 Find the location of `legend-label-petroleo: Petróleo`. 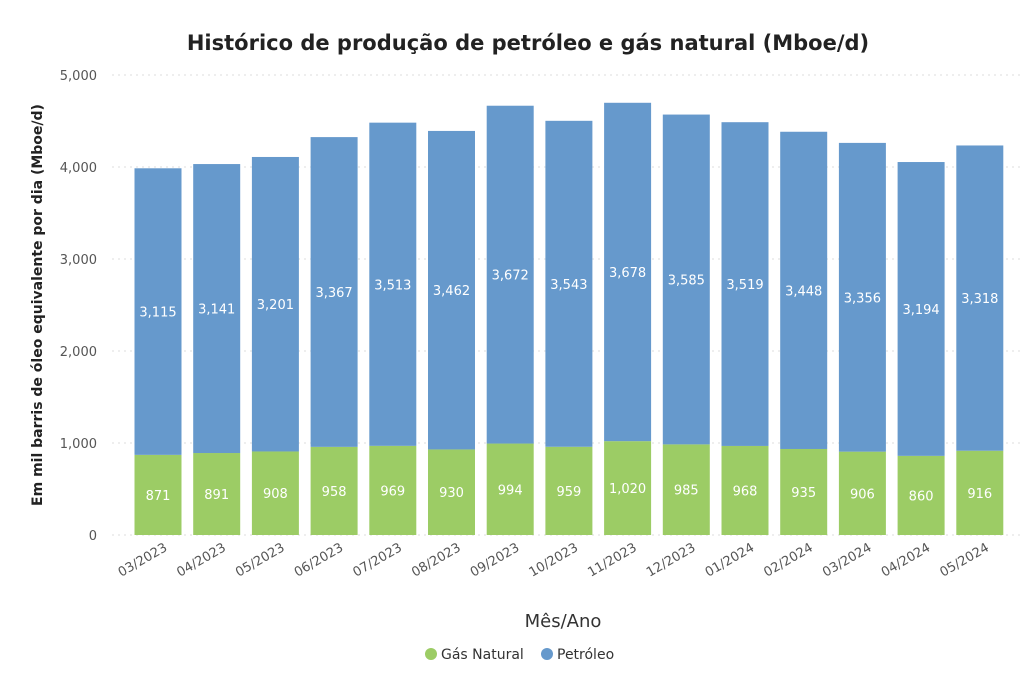

legend-label-petroleo: Petróleo is located at coordinates (585, 655).